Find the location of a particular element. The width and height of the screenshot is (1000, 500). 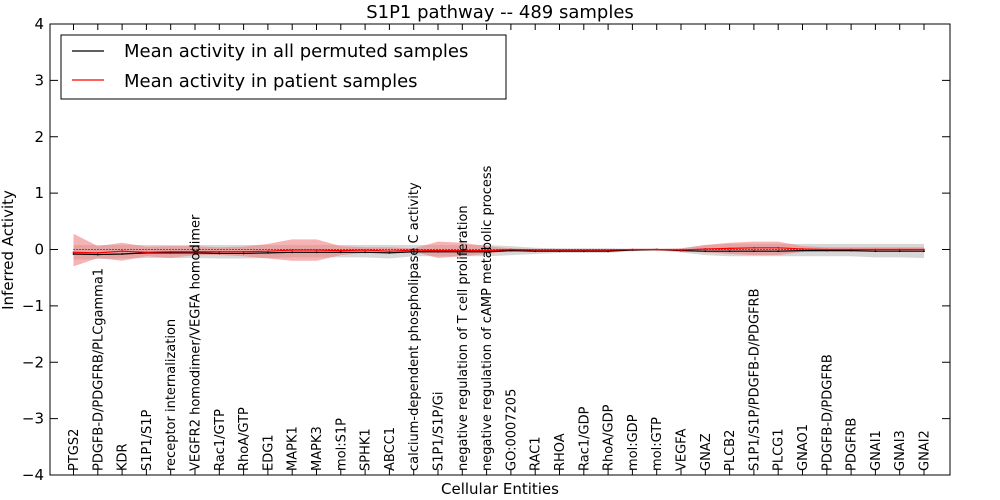

y-tick-label: −1 is located at coordinates (33, 306).